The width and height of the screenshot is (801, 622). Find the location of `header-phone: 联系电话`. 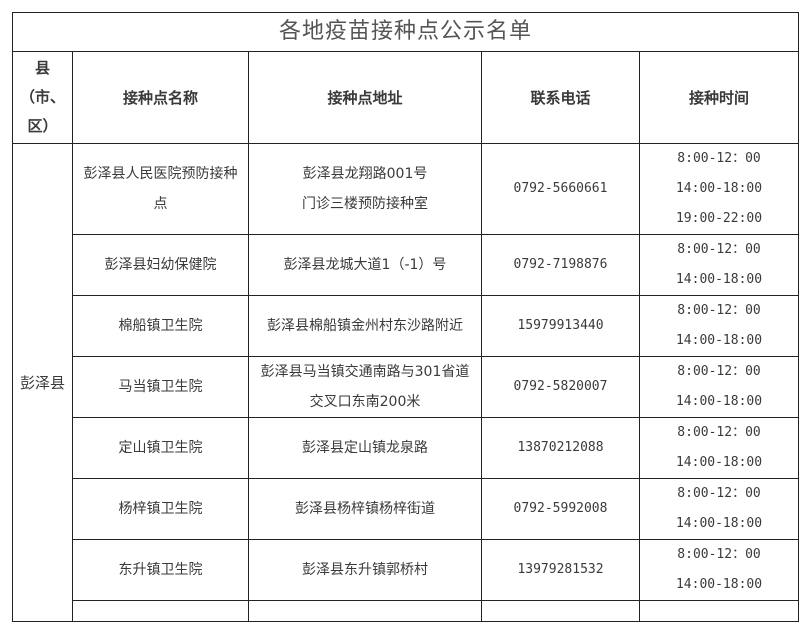

header-phone: 联系电话 is located at coordinates (560, 97).